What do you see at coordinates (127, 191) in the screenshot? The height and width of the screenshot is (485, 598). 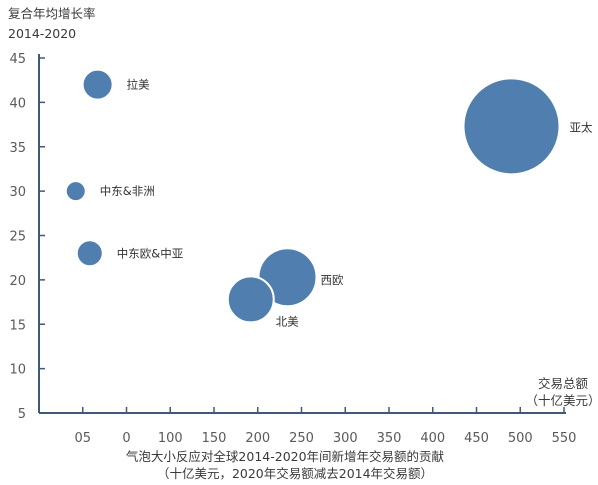 I see `bubble-label: 中东&非洲` at bounding box center [127, 191].